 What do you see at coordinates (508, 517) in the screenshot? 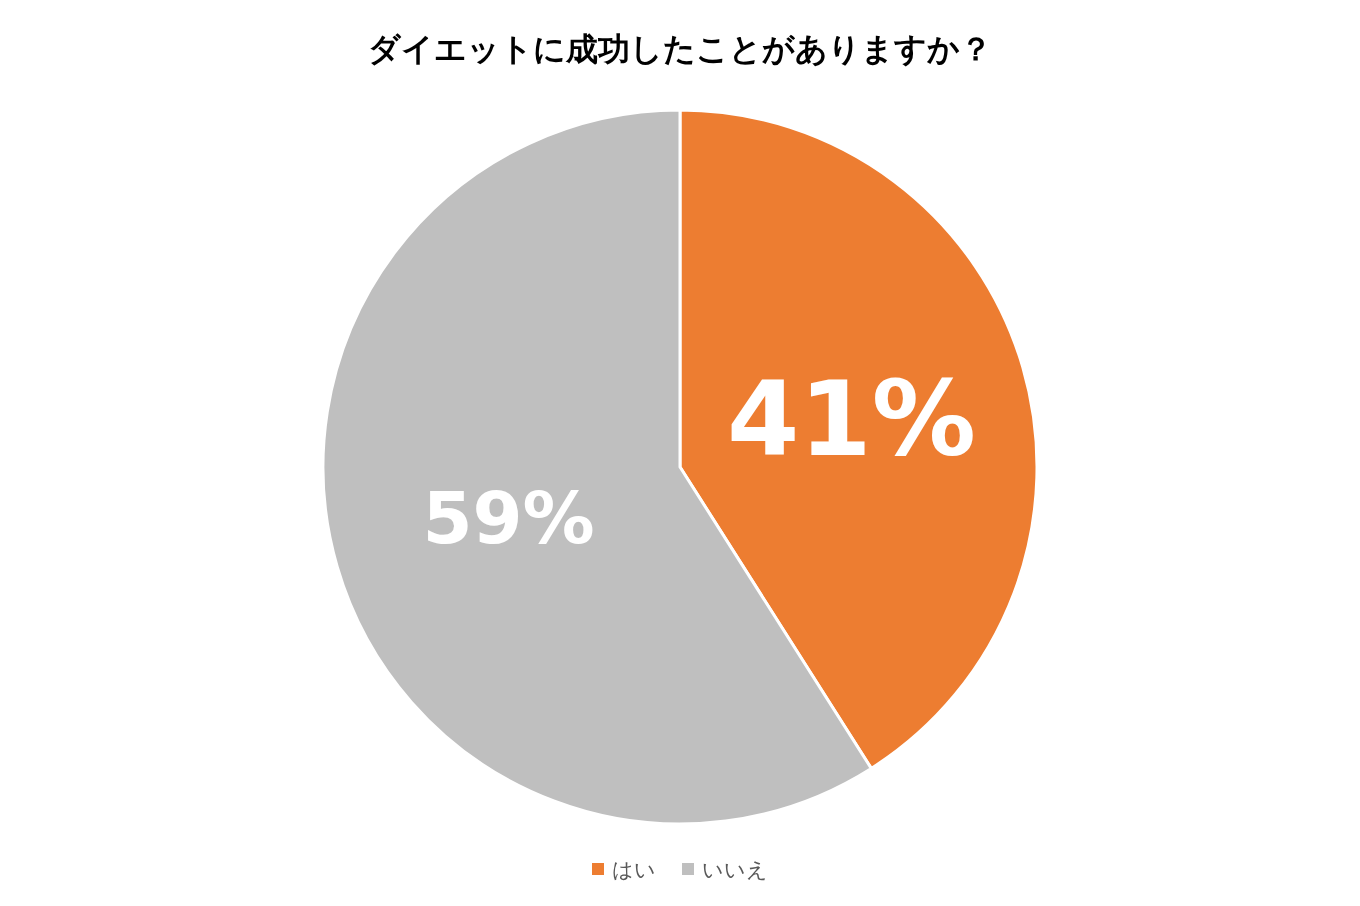
I see `data-label: 59%` at bounding box center [508, 517].